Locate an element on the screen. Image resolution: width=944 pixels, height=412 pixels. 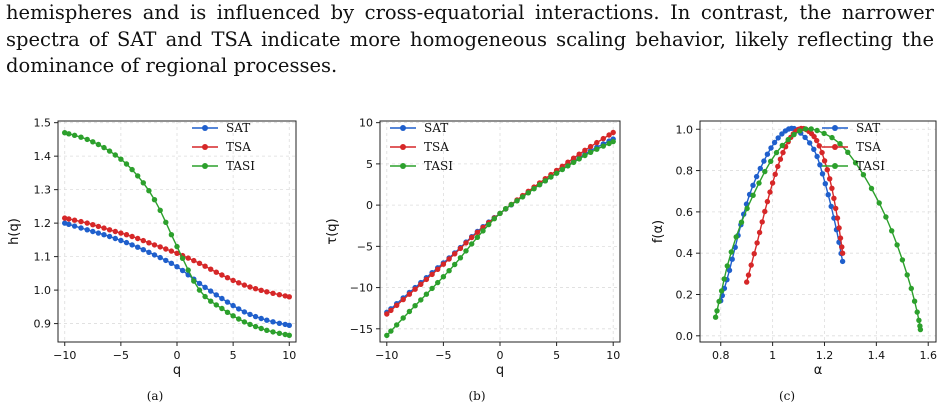
y-tick-label: 5 is located at coordinates (369, 164).